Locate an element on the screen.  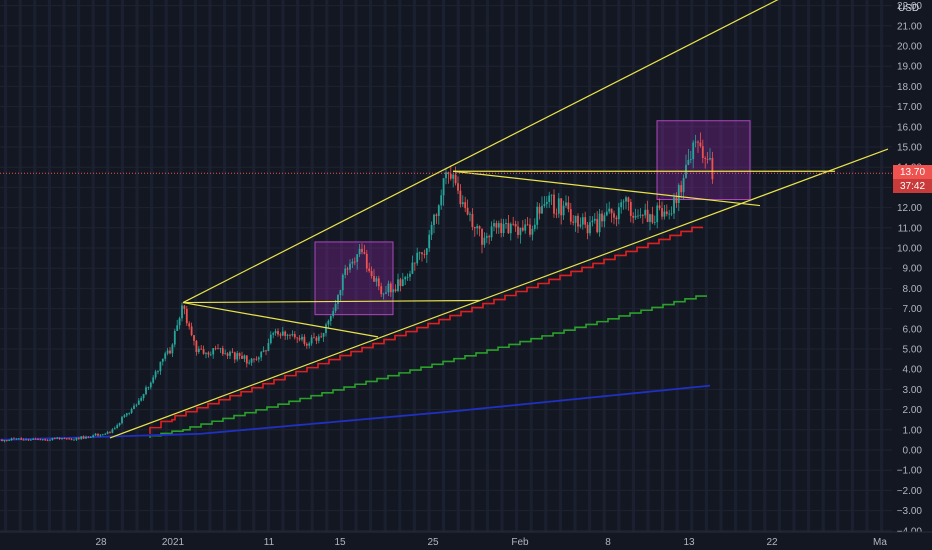
currency-label: USD is located at coordinates (908, 8).